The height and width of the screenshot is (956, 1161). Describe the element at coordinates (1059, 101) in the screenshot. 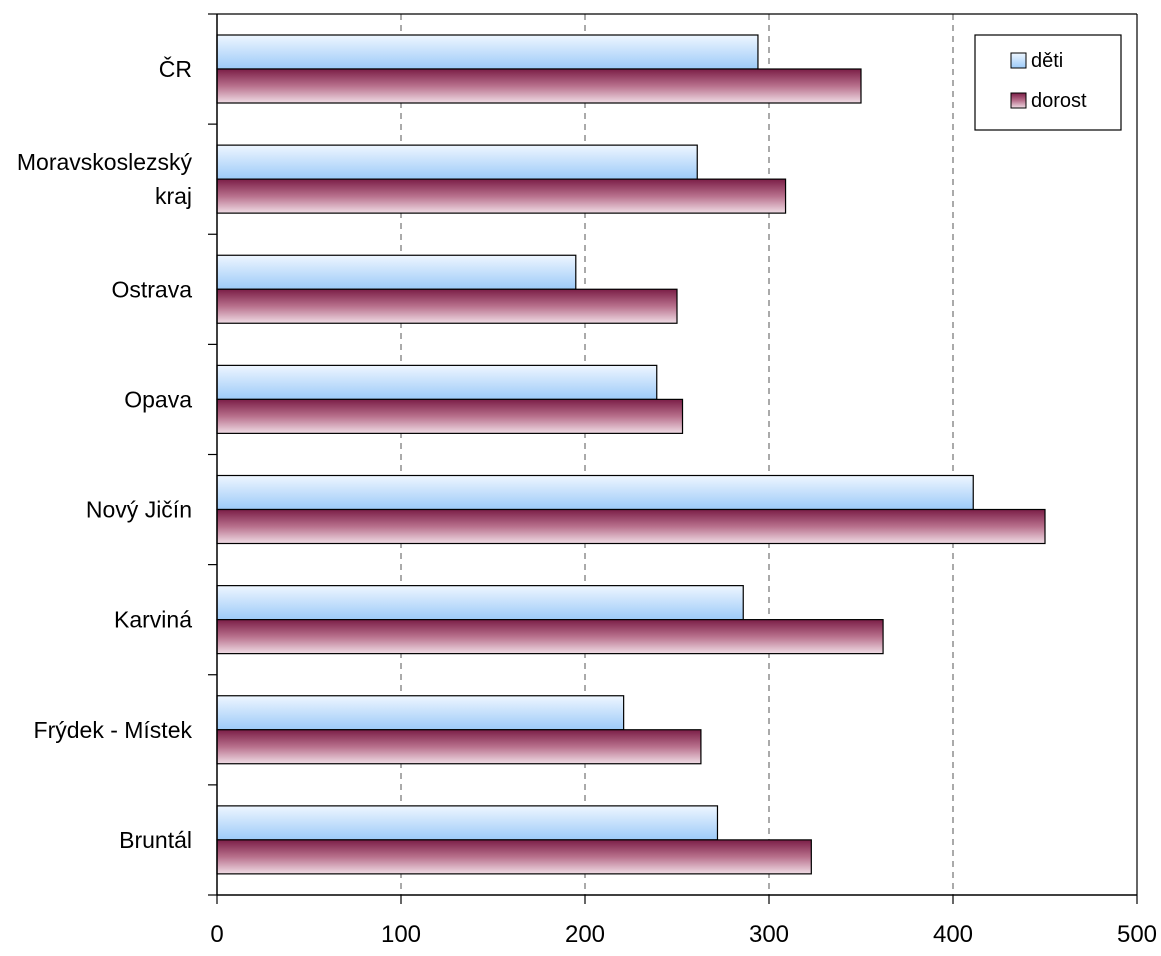

I see `legend-label-dorost: dorost` at that location.